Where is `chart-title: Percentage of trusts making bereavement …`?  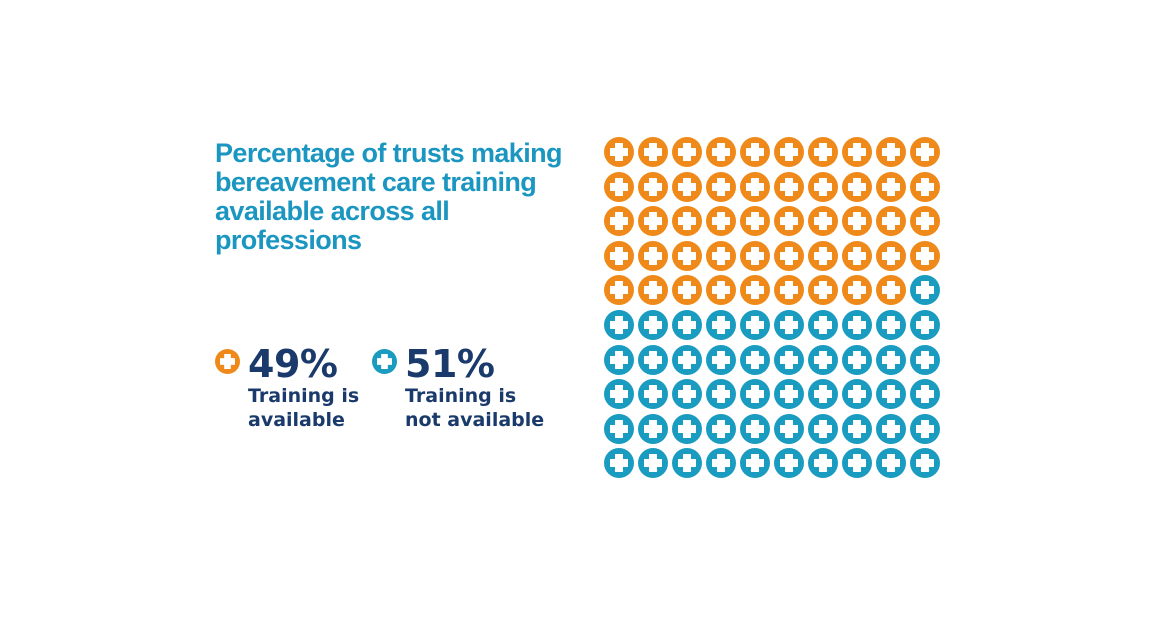 chart-title: Percentage of trusts making bereavement … is located at coordinates (389, 196).